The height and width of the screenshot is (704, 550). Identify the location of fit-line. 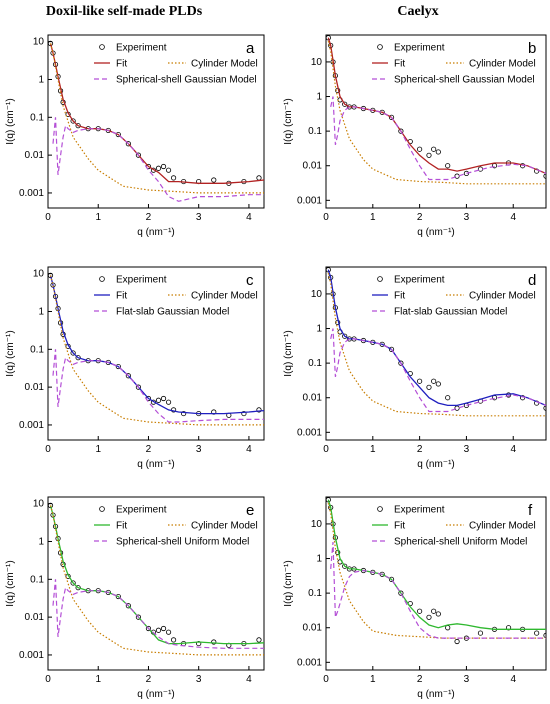
(436, 564).